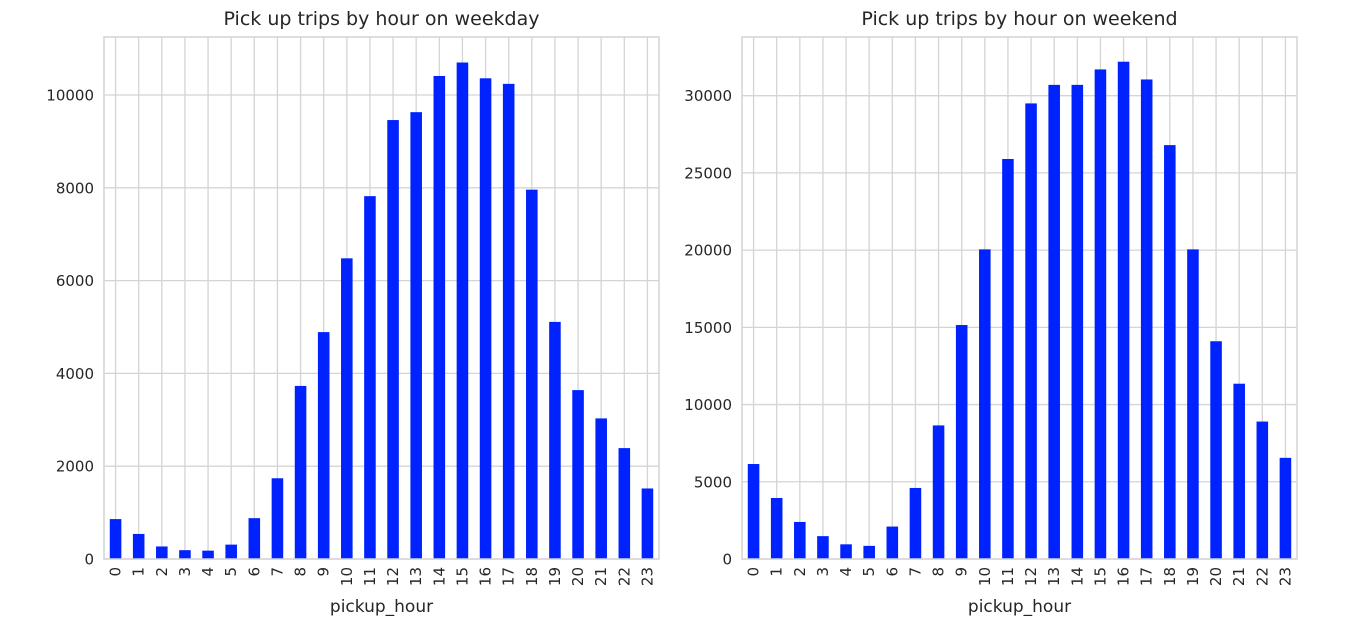 The image size is (1364, 632). What do you see at coordinates (75, 467) in the screenshot?
I see `weekday-y-tick-label: 2000` at bounding box center [75, 467].